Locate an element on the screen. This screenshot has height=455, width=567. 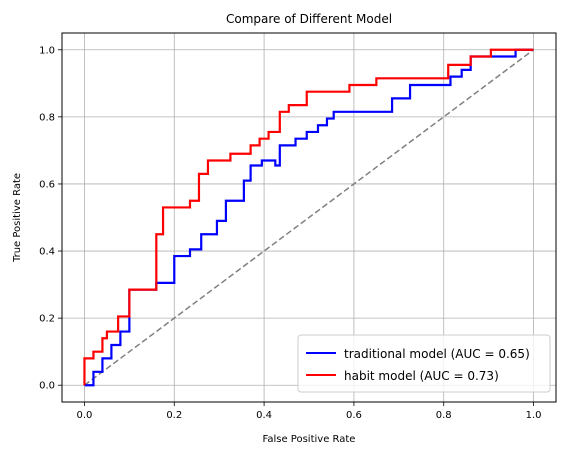
x-tick-label: 0.6 is located at coordinates (354, 415).